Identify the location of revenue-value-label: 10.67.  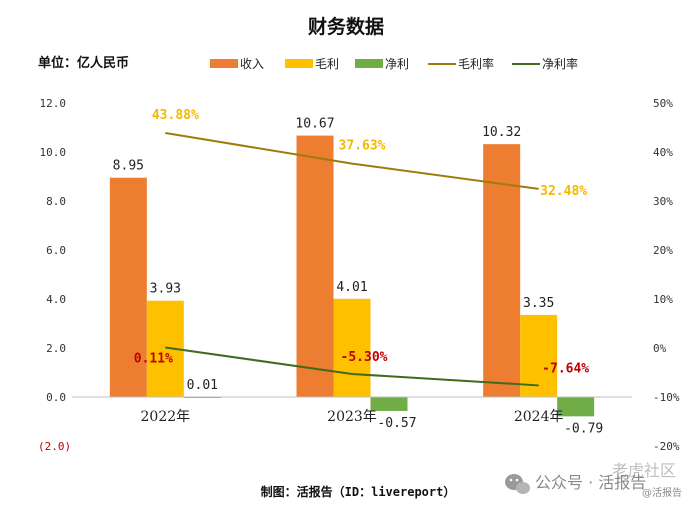
(314, 124).